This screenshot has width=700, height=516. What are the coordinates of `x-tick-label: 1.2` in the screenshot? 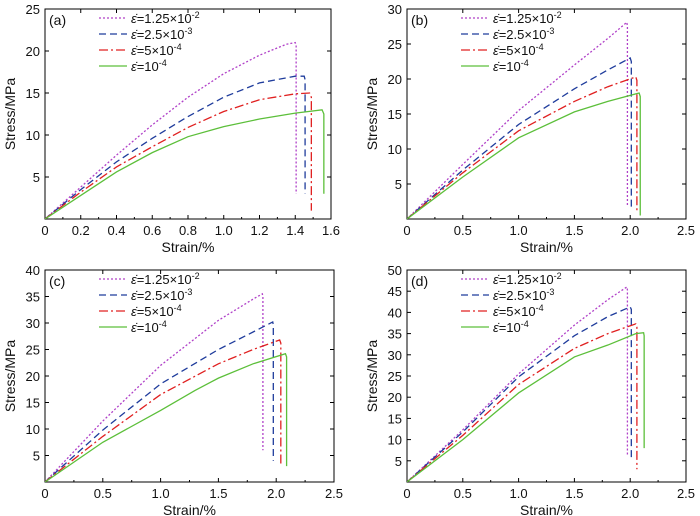 It's located at (259, 230).